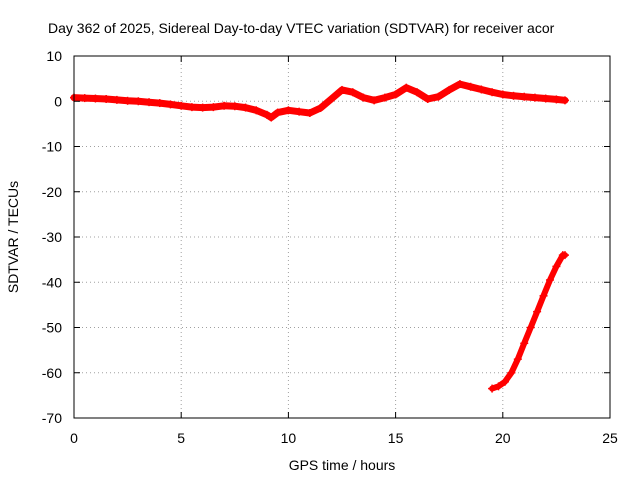 This screenshot has height=480, width=640. What do you see at coordinates (52, 282) in the screenshot?
I see `y-tick-label: -40` at bounding box center [52, 282].